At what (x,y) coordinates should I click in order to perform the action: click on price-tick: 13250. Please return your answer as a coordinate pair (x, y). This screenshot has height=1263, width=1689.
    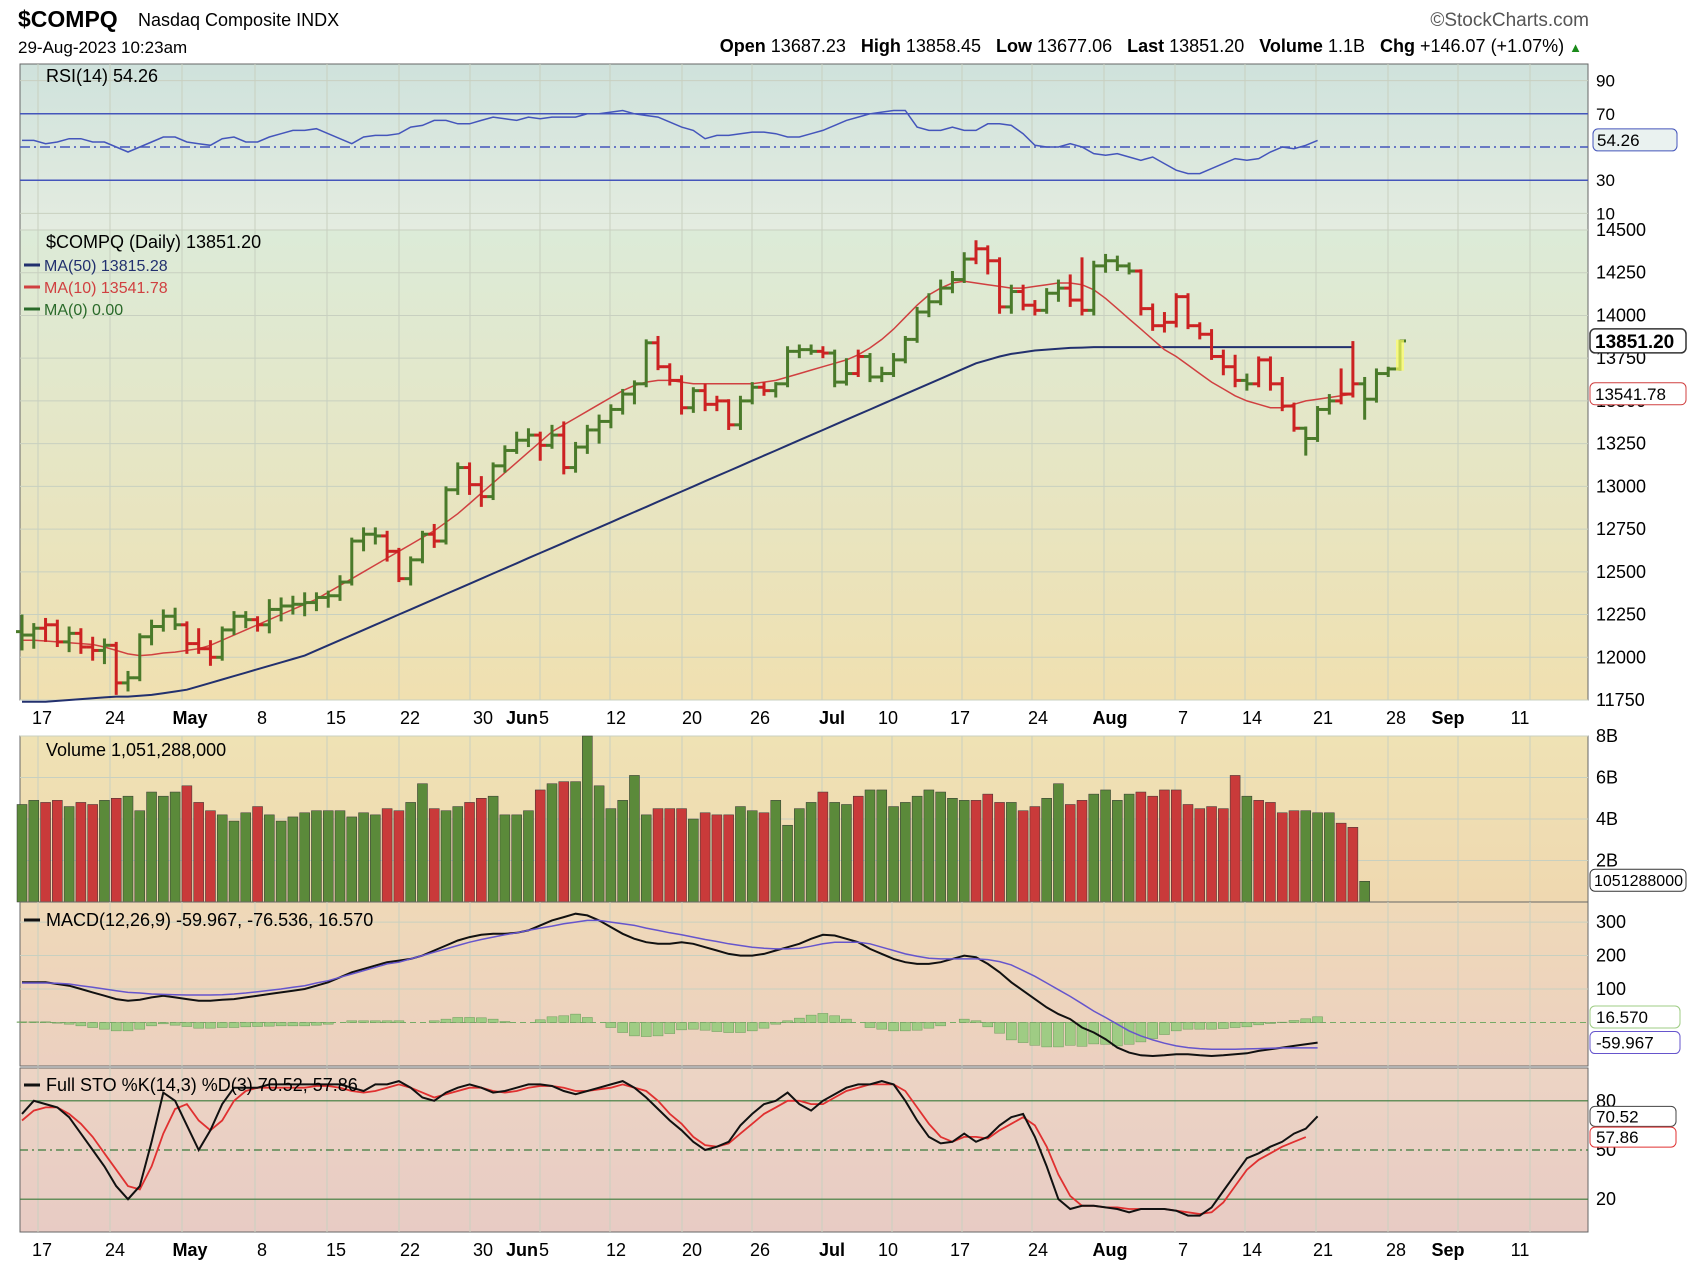
    Looking at the image, I should click on (1621, 444).